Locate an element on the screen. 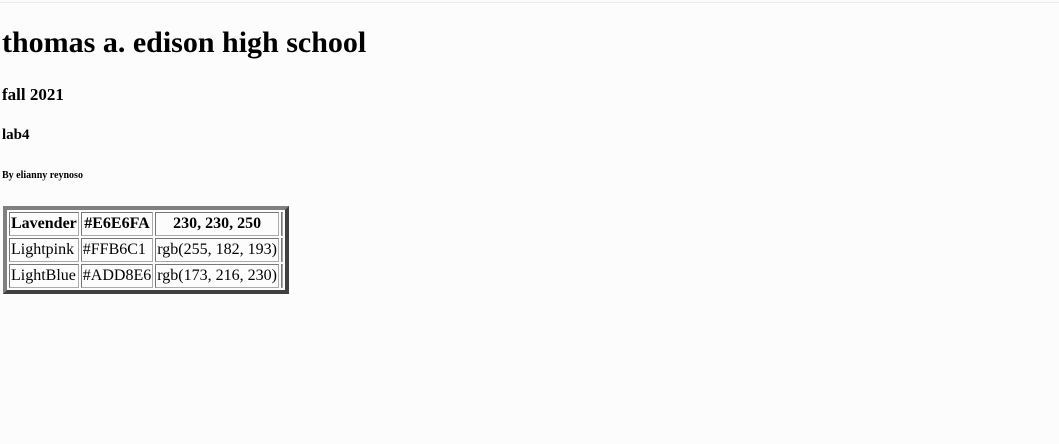 The width and height of the screenshot is (1059, 444). table-row: Lavender #E6E6FA 230, 230, 250 is located at coordinates (146, 224).